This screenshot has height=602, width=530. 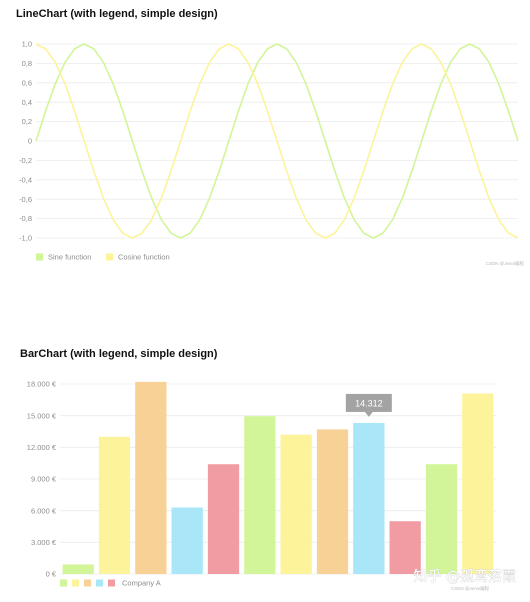 I want to click on line-y-tick-label: -0,4, so click(x=25, y=179).